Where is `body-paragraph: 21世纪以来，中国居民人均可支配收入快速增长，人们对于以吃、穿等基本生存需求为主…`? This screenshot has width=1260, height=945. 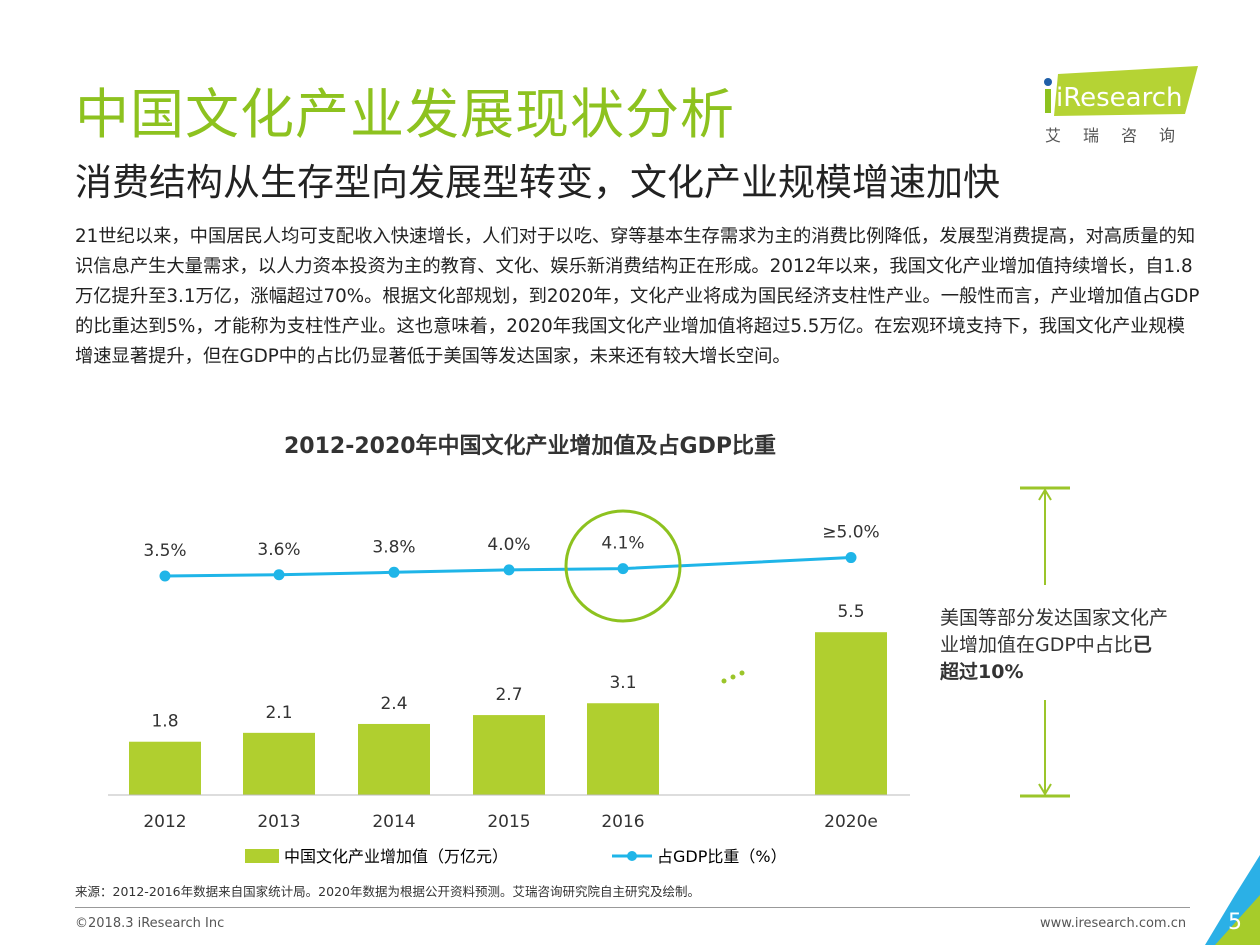
body-paragraph: 21世纪以来，中国居民人均可支配收入快速增长，人们对于以吃、穿等基本生存需求为主… is located at coordinates (637, 296).